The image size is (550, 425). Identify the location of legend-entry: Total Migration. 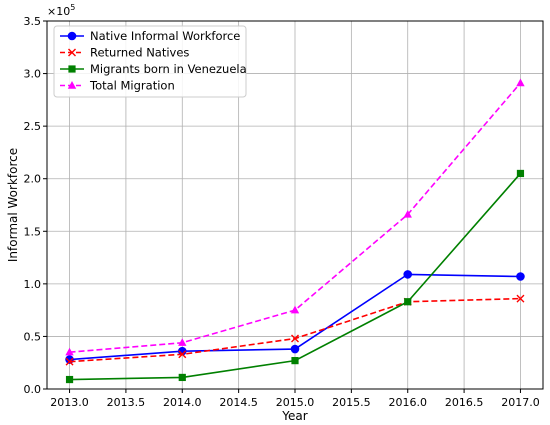
(117, 86).